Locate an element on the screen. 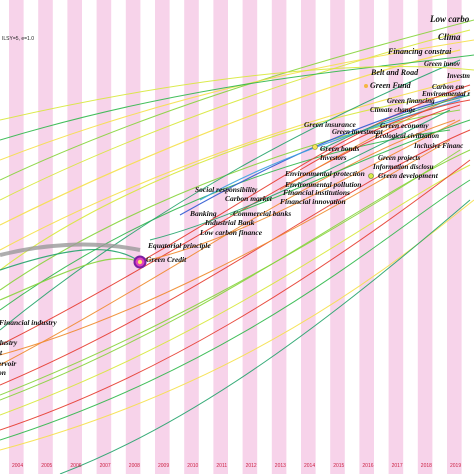  node-green-bonds is located at coordinates (315, 147).